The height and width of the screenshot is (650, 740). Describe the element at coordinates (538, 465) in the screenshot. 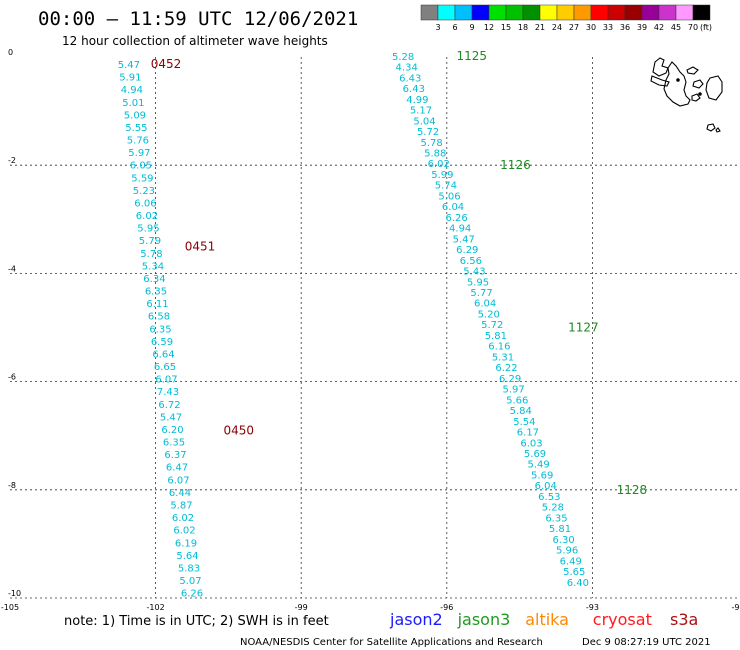

I see `wave-height-value: 5.49` at that location.